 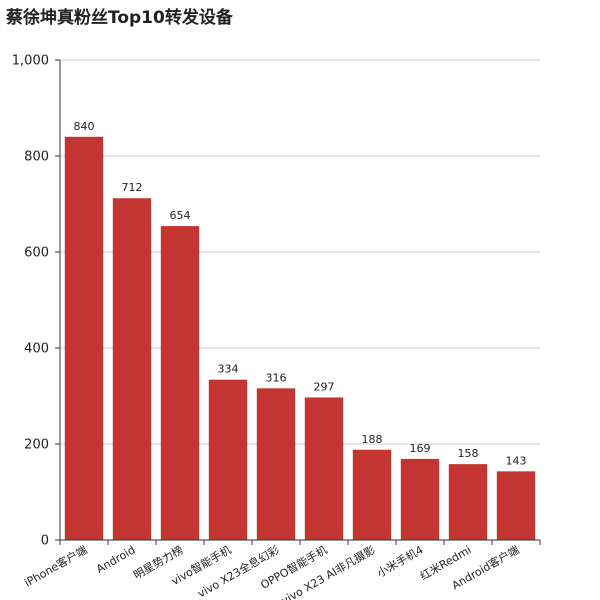 What do you see at coordinates (36, 253) in the screenshot?
I see `y-tick-label-600: 600` at bounding box center [36, 253].